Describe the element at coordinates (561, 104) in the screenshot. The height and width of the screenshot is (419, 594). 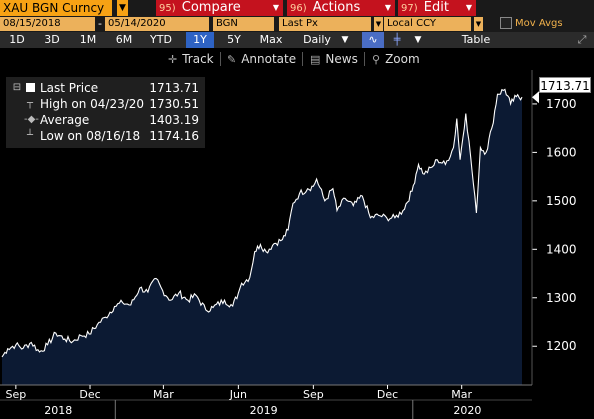
I see `y-tick-label: 1700` at that location.